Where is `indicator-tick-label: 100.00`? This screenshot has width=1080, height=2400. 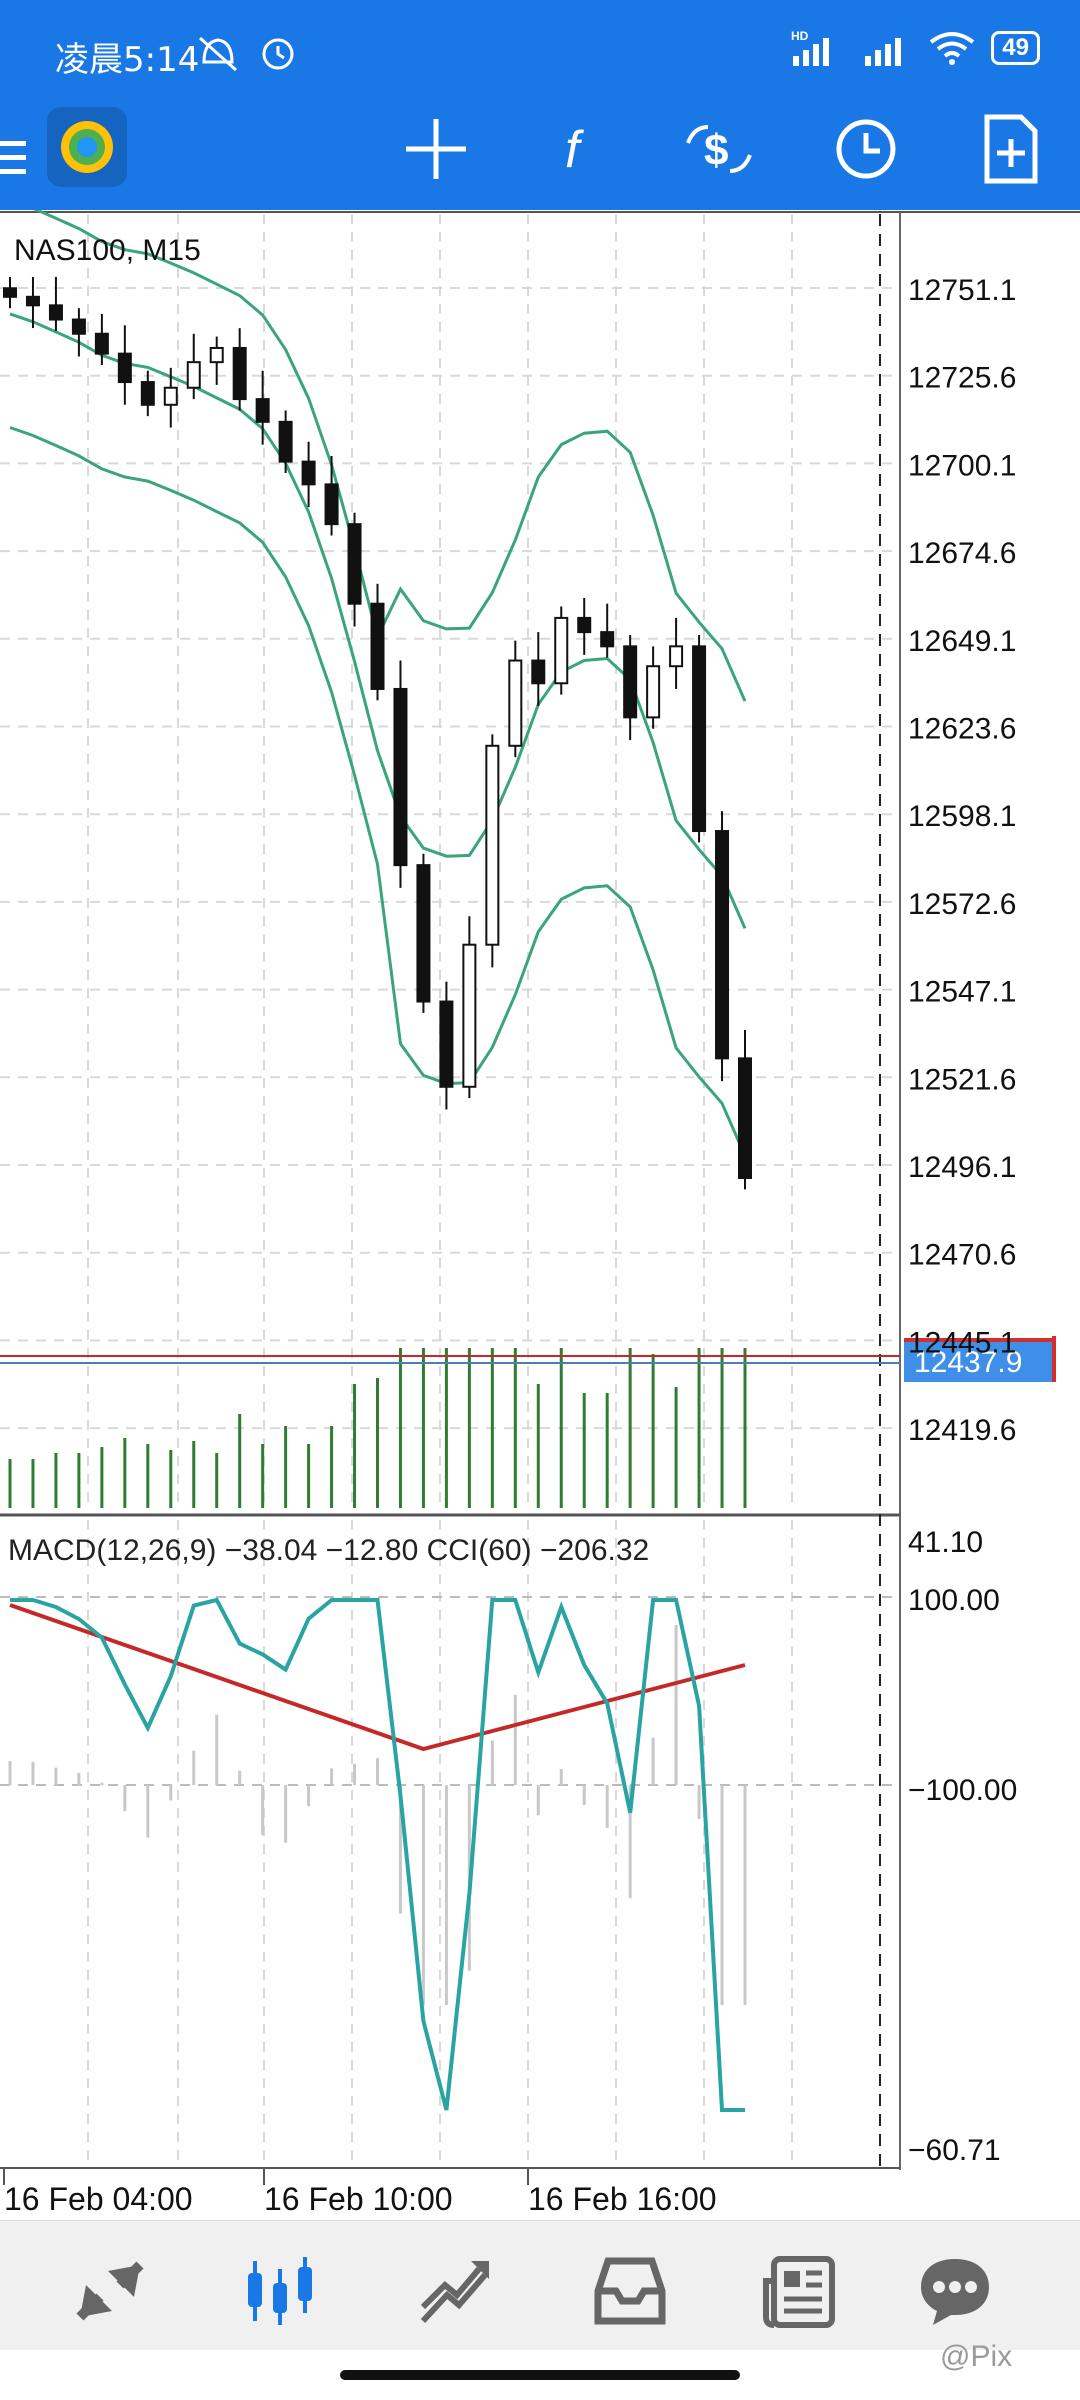
indicator-tick-label: 100.00 is located at coordinates (954, 1600).